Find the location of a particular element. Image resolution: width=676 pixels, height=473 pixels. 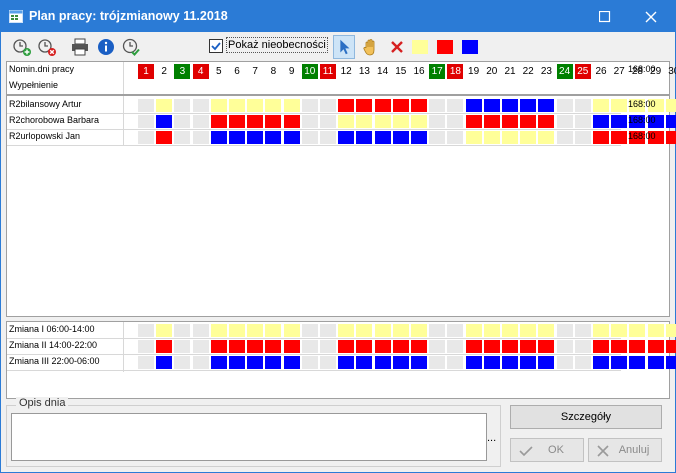

day-number-5: 5 is located at coordinates (219, 71).